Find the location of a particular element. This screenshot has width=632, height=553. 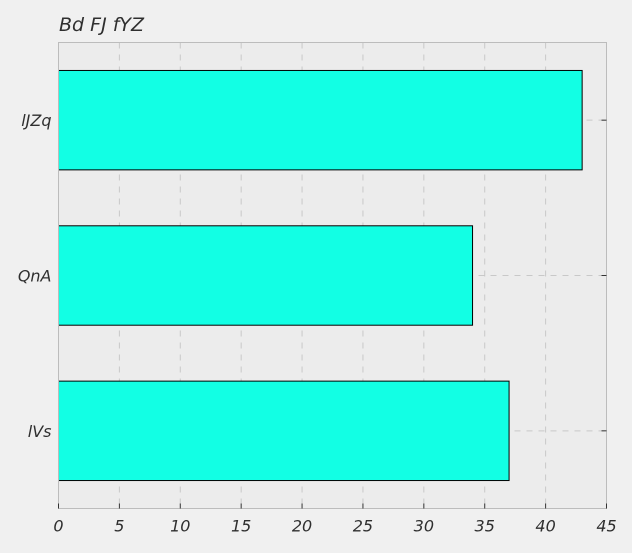

bar-QnA is located at coordinates (266, 275).